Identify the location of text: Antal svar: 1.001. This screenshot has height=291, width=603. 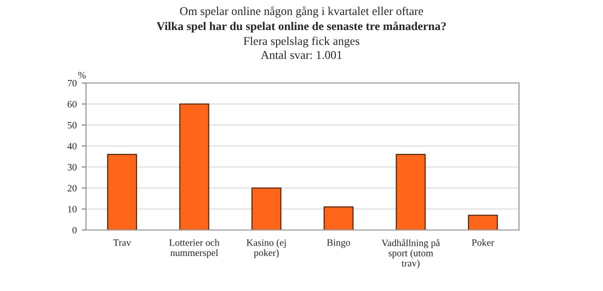
(301, 55).